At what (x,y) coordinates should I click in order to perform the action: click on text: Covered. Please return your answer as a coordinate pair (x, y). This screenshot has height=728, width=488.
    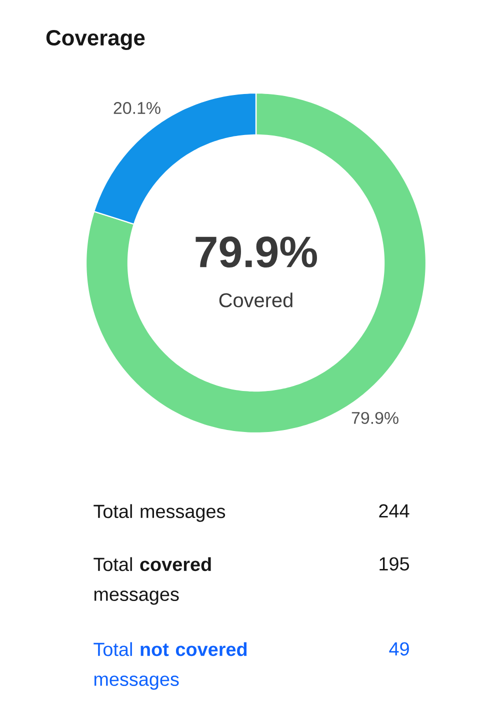
    Looking at the image, I should click on (255, 300).